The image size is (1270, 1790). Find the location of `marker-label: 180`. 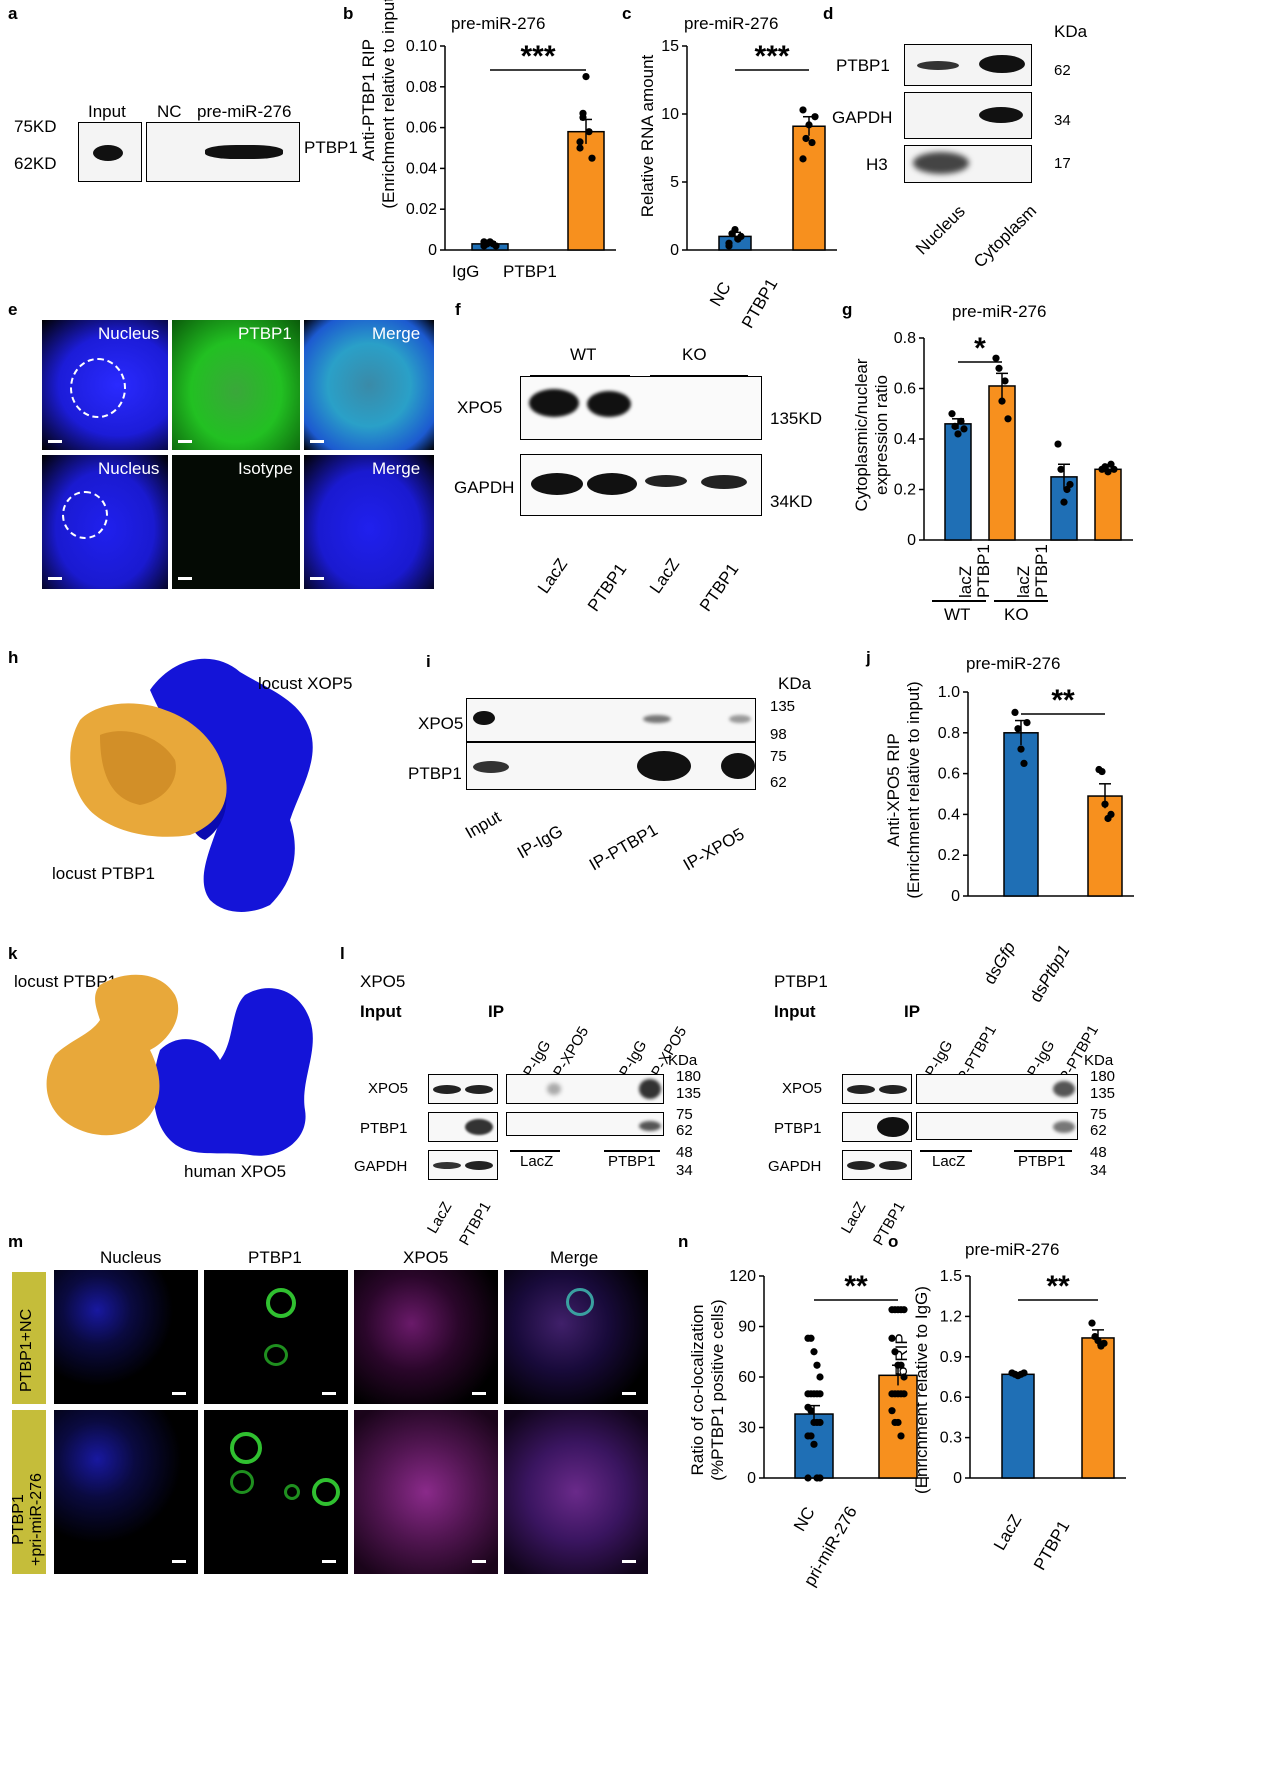

marker-label: 180 is located at coordinates (1103, 1076).